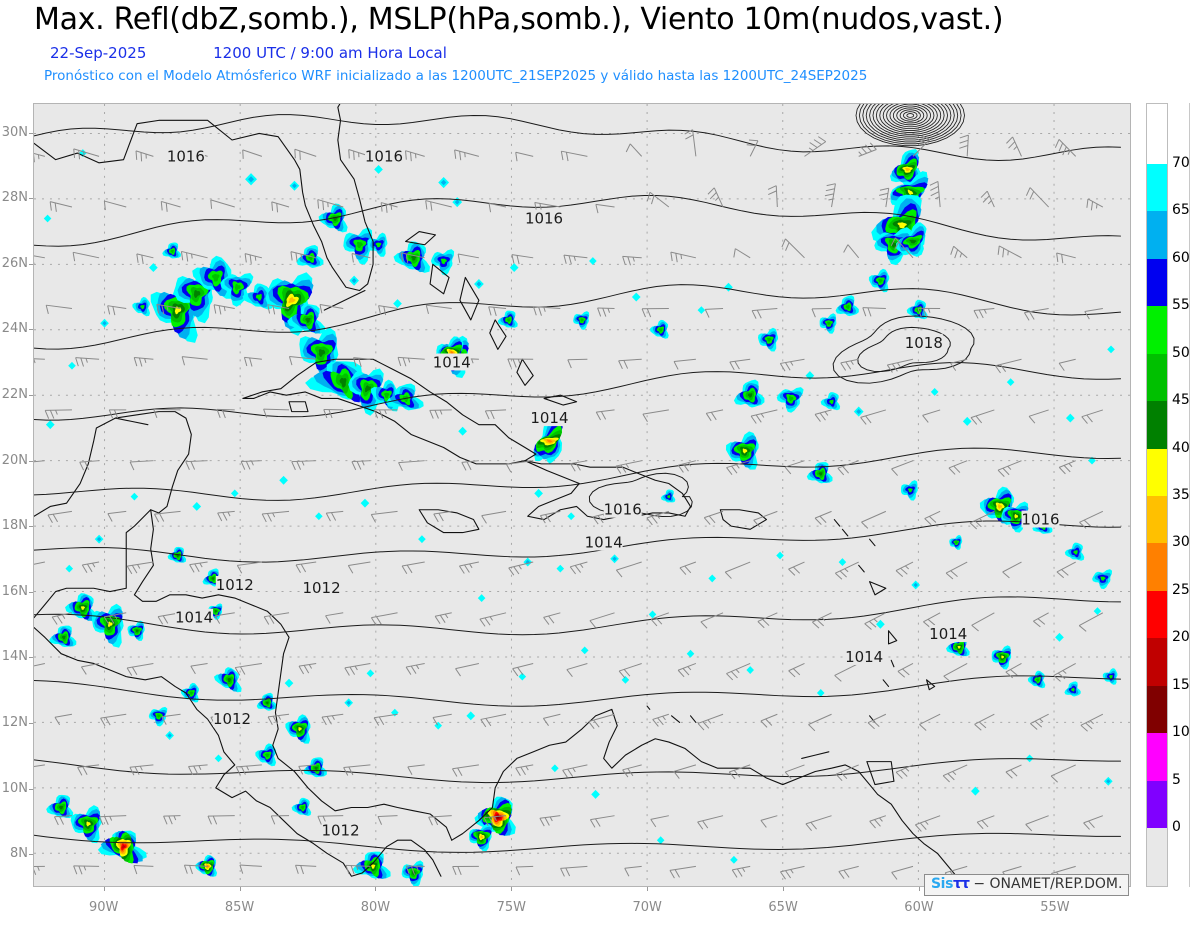 The width and height of the screenshot is (1200, 927). Describe the element at coordinates (239, 907) in the screenshot. I see `lon-tick-label: 85W` at that location.